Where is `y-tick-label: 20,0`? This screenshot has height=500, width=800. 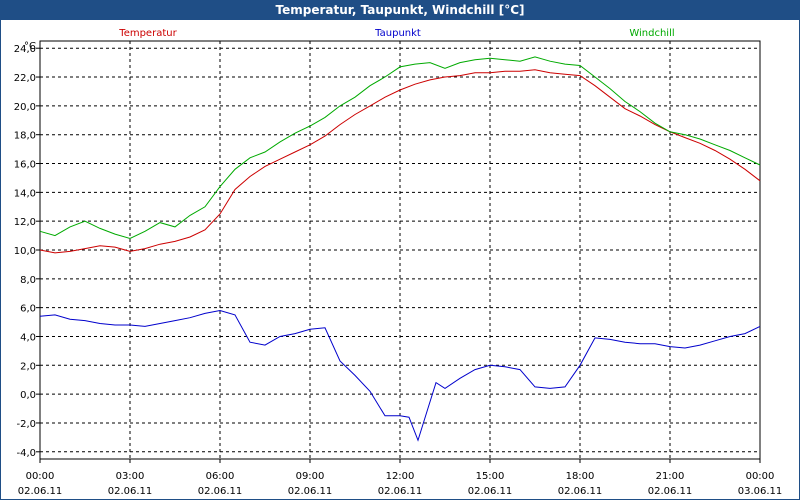
y-tick-label: 20,0 is located at coordinates (25, 107).